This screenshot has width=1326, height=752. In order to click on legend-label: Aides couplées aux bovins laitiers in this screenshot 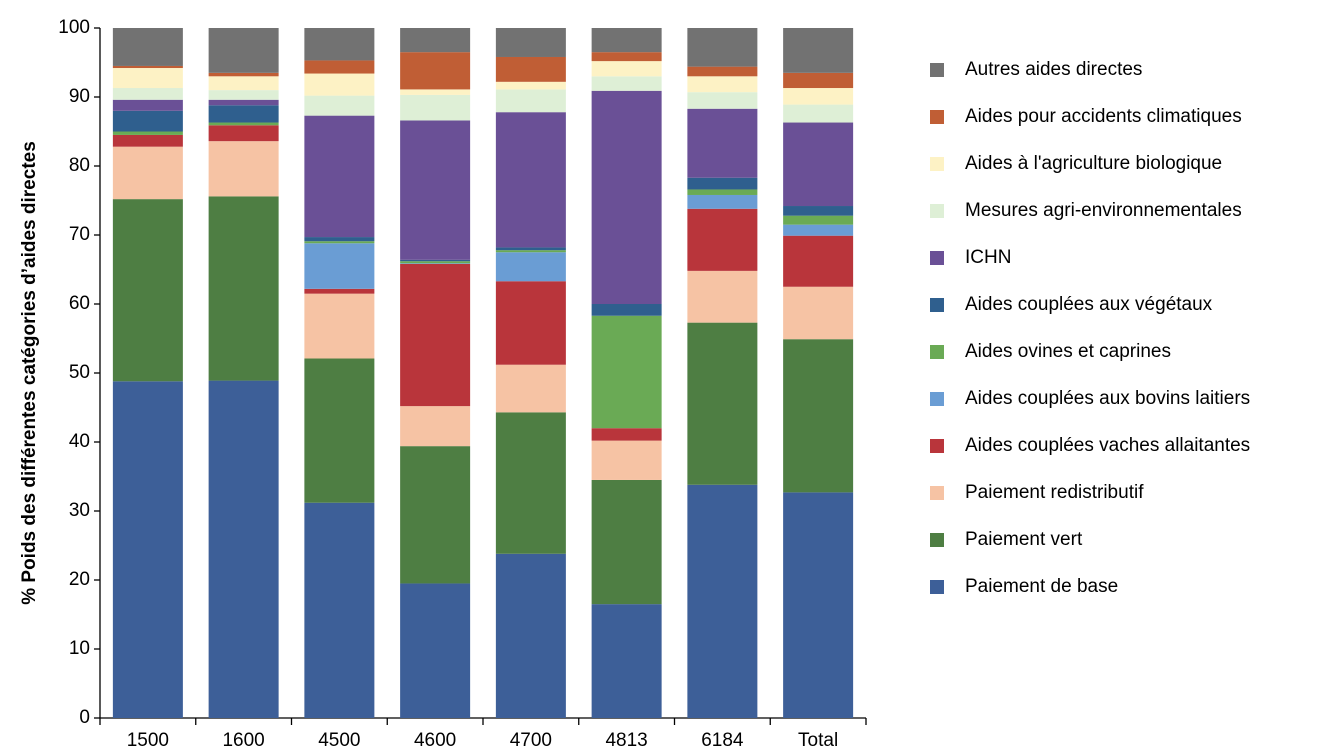, I will do `click(1107, 398)`.